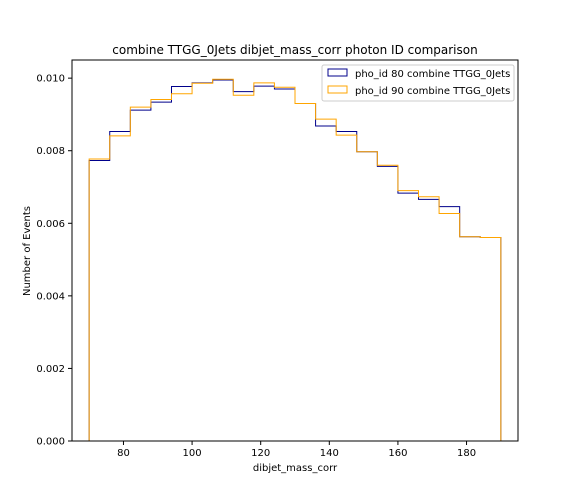 This screenshot has width=576, height=504. I want to click on y-axis-label: Number of Events, so click(27, 251).